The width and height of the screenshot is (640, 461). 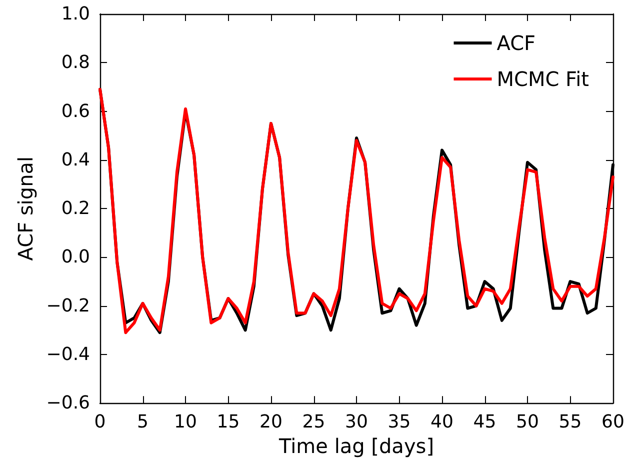 What do you see at coordinates (25, 208) in the screenshot?
I see `y-axis-title: ACF signal` at bounding box center [25, 208].